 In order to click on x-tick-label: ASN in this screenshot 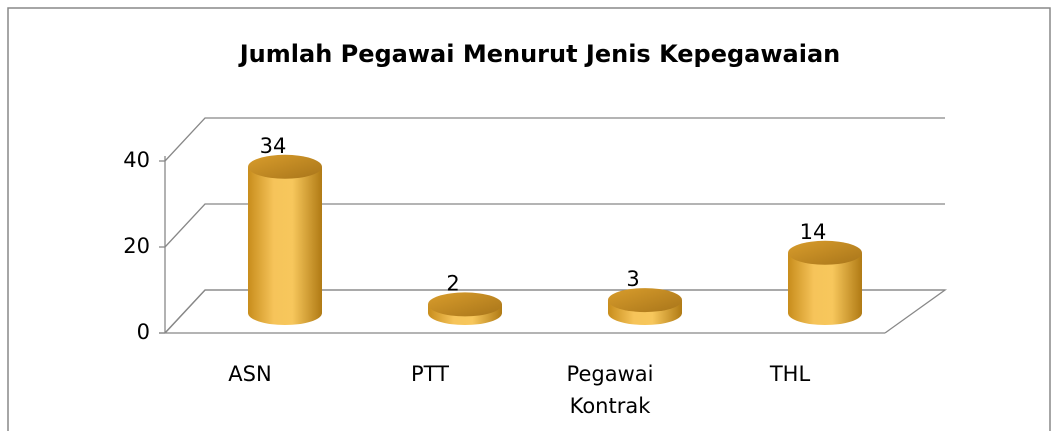, I will do `click(249, 374)`.